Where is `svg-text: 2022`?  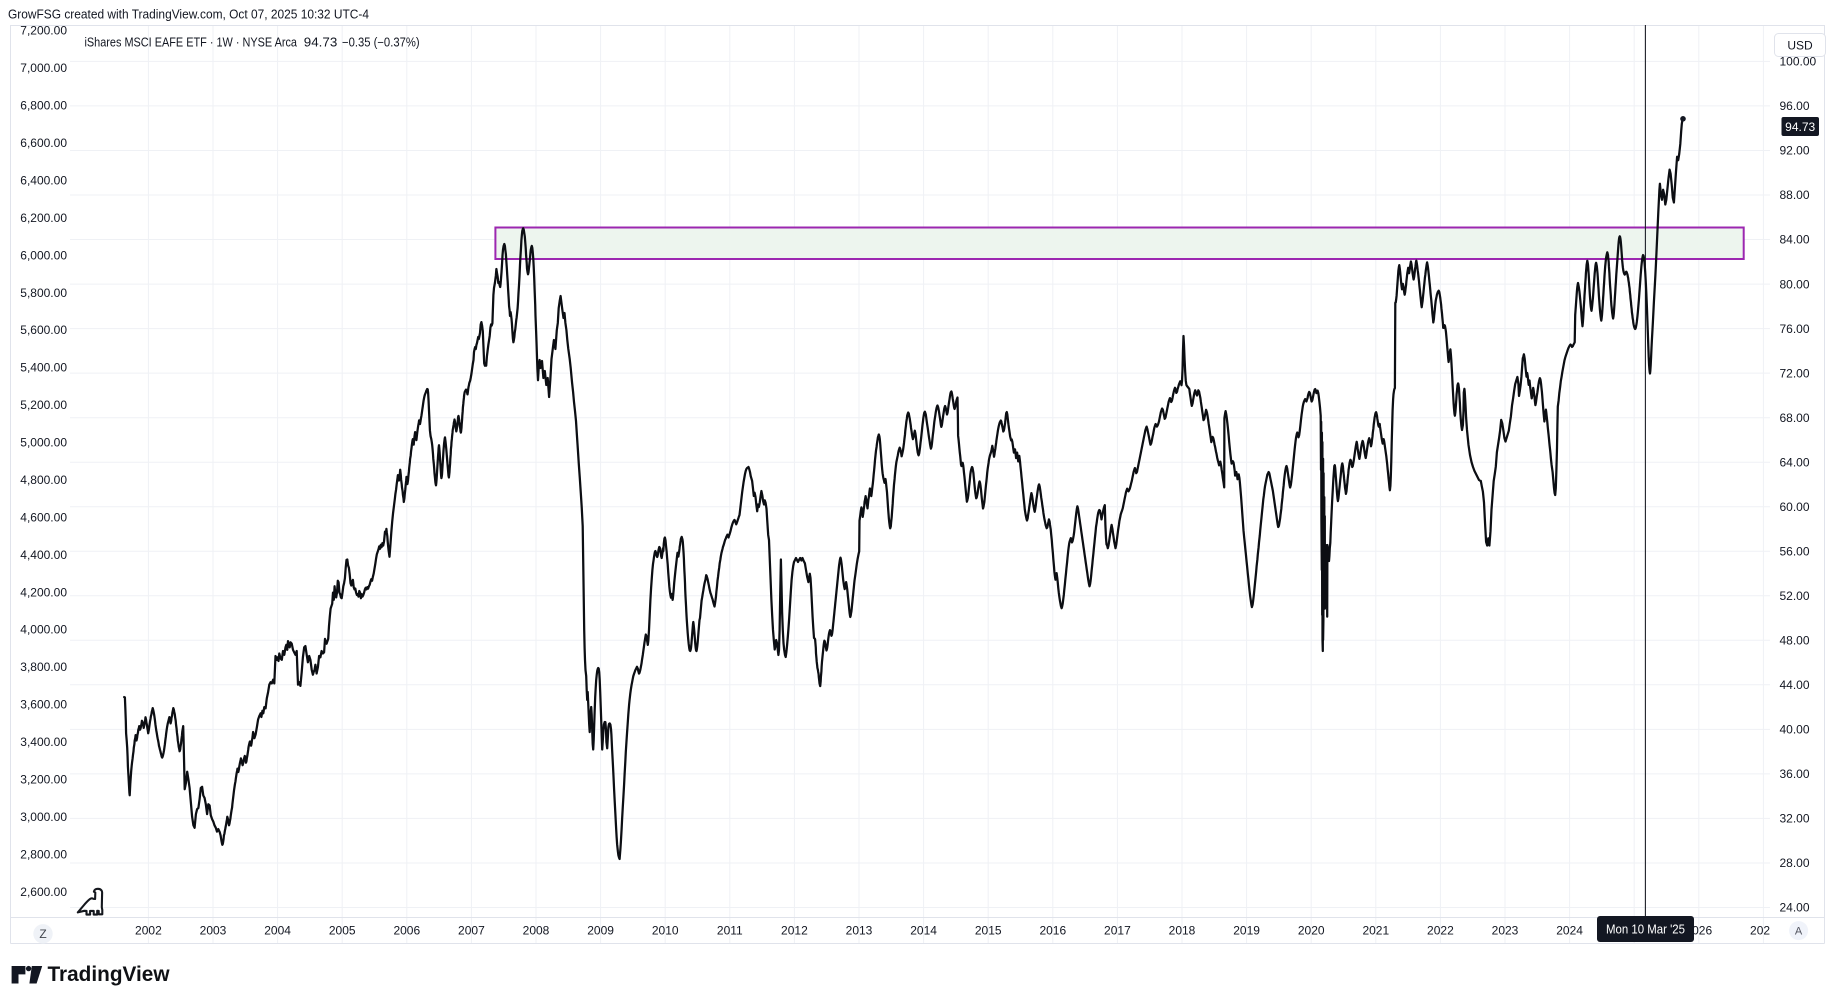
svg-text: 2022 is located at coordinates (1440, 931).